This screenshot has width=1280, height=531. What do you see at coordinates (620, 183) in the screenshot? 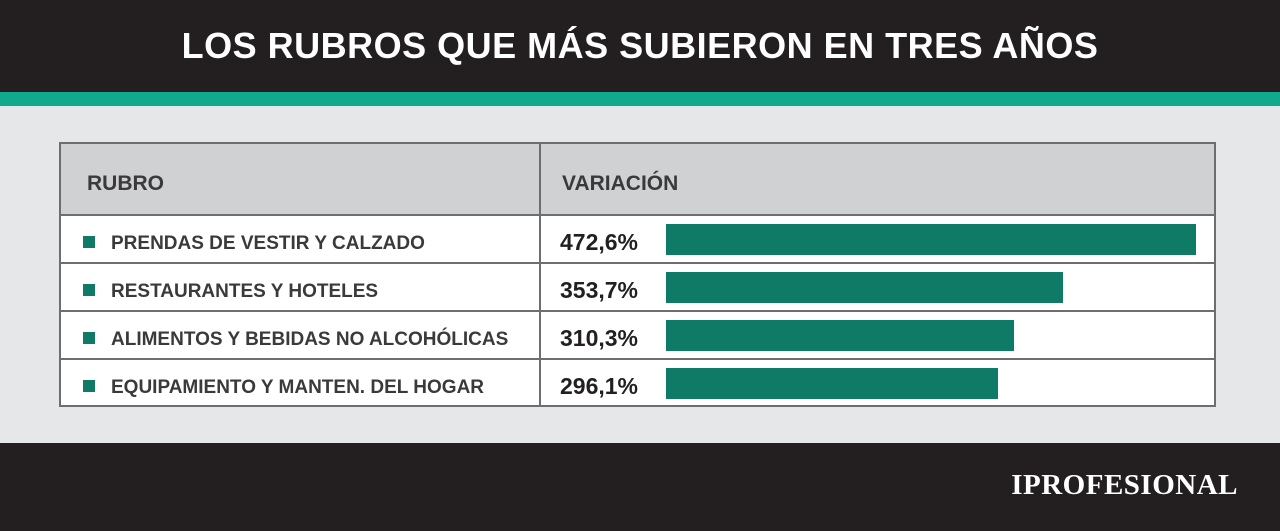
I see `column-header-variacion: VARIACIÓN` at bounding box center [620, 183].